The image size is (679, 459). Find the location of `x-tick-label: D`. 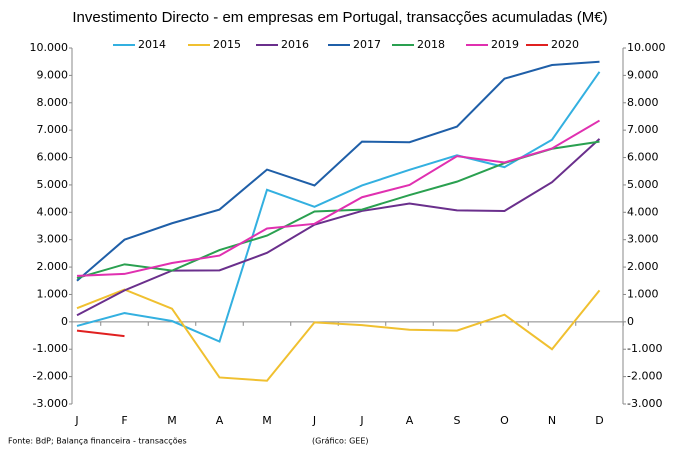

x-tick-label: D is located at coordinates (599, 420).